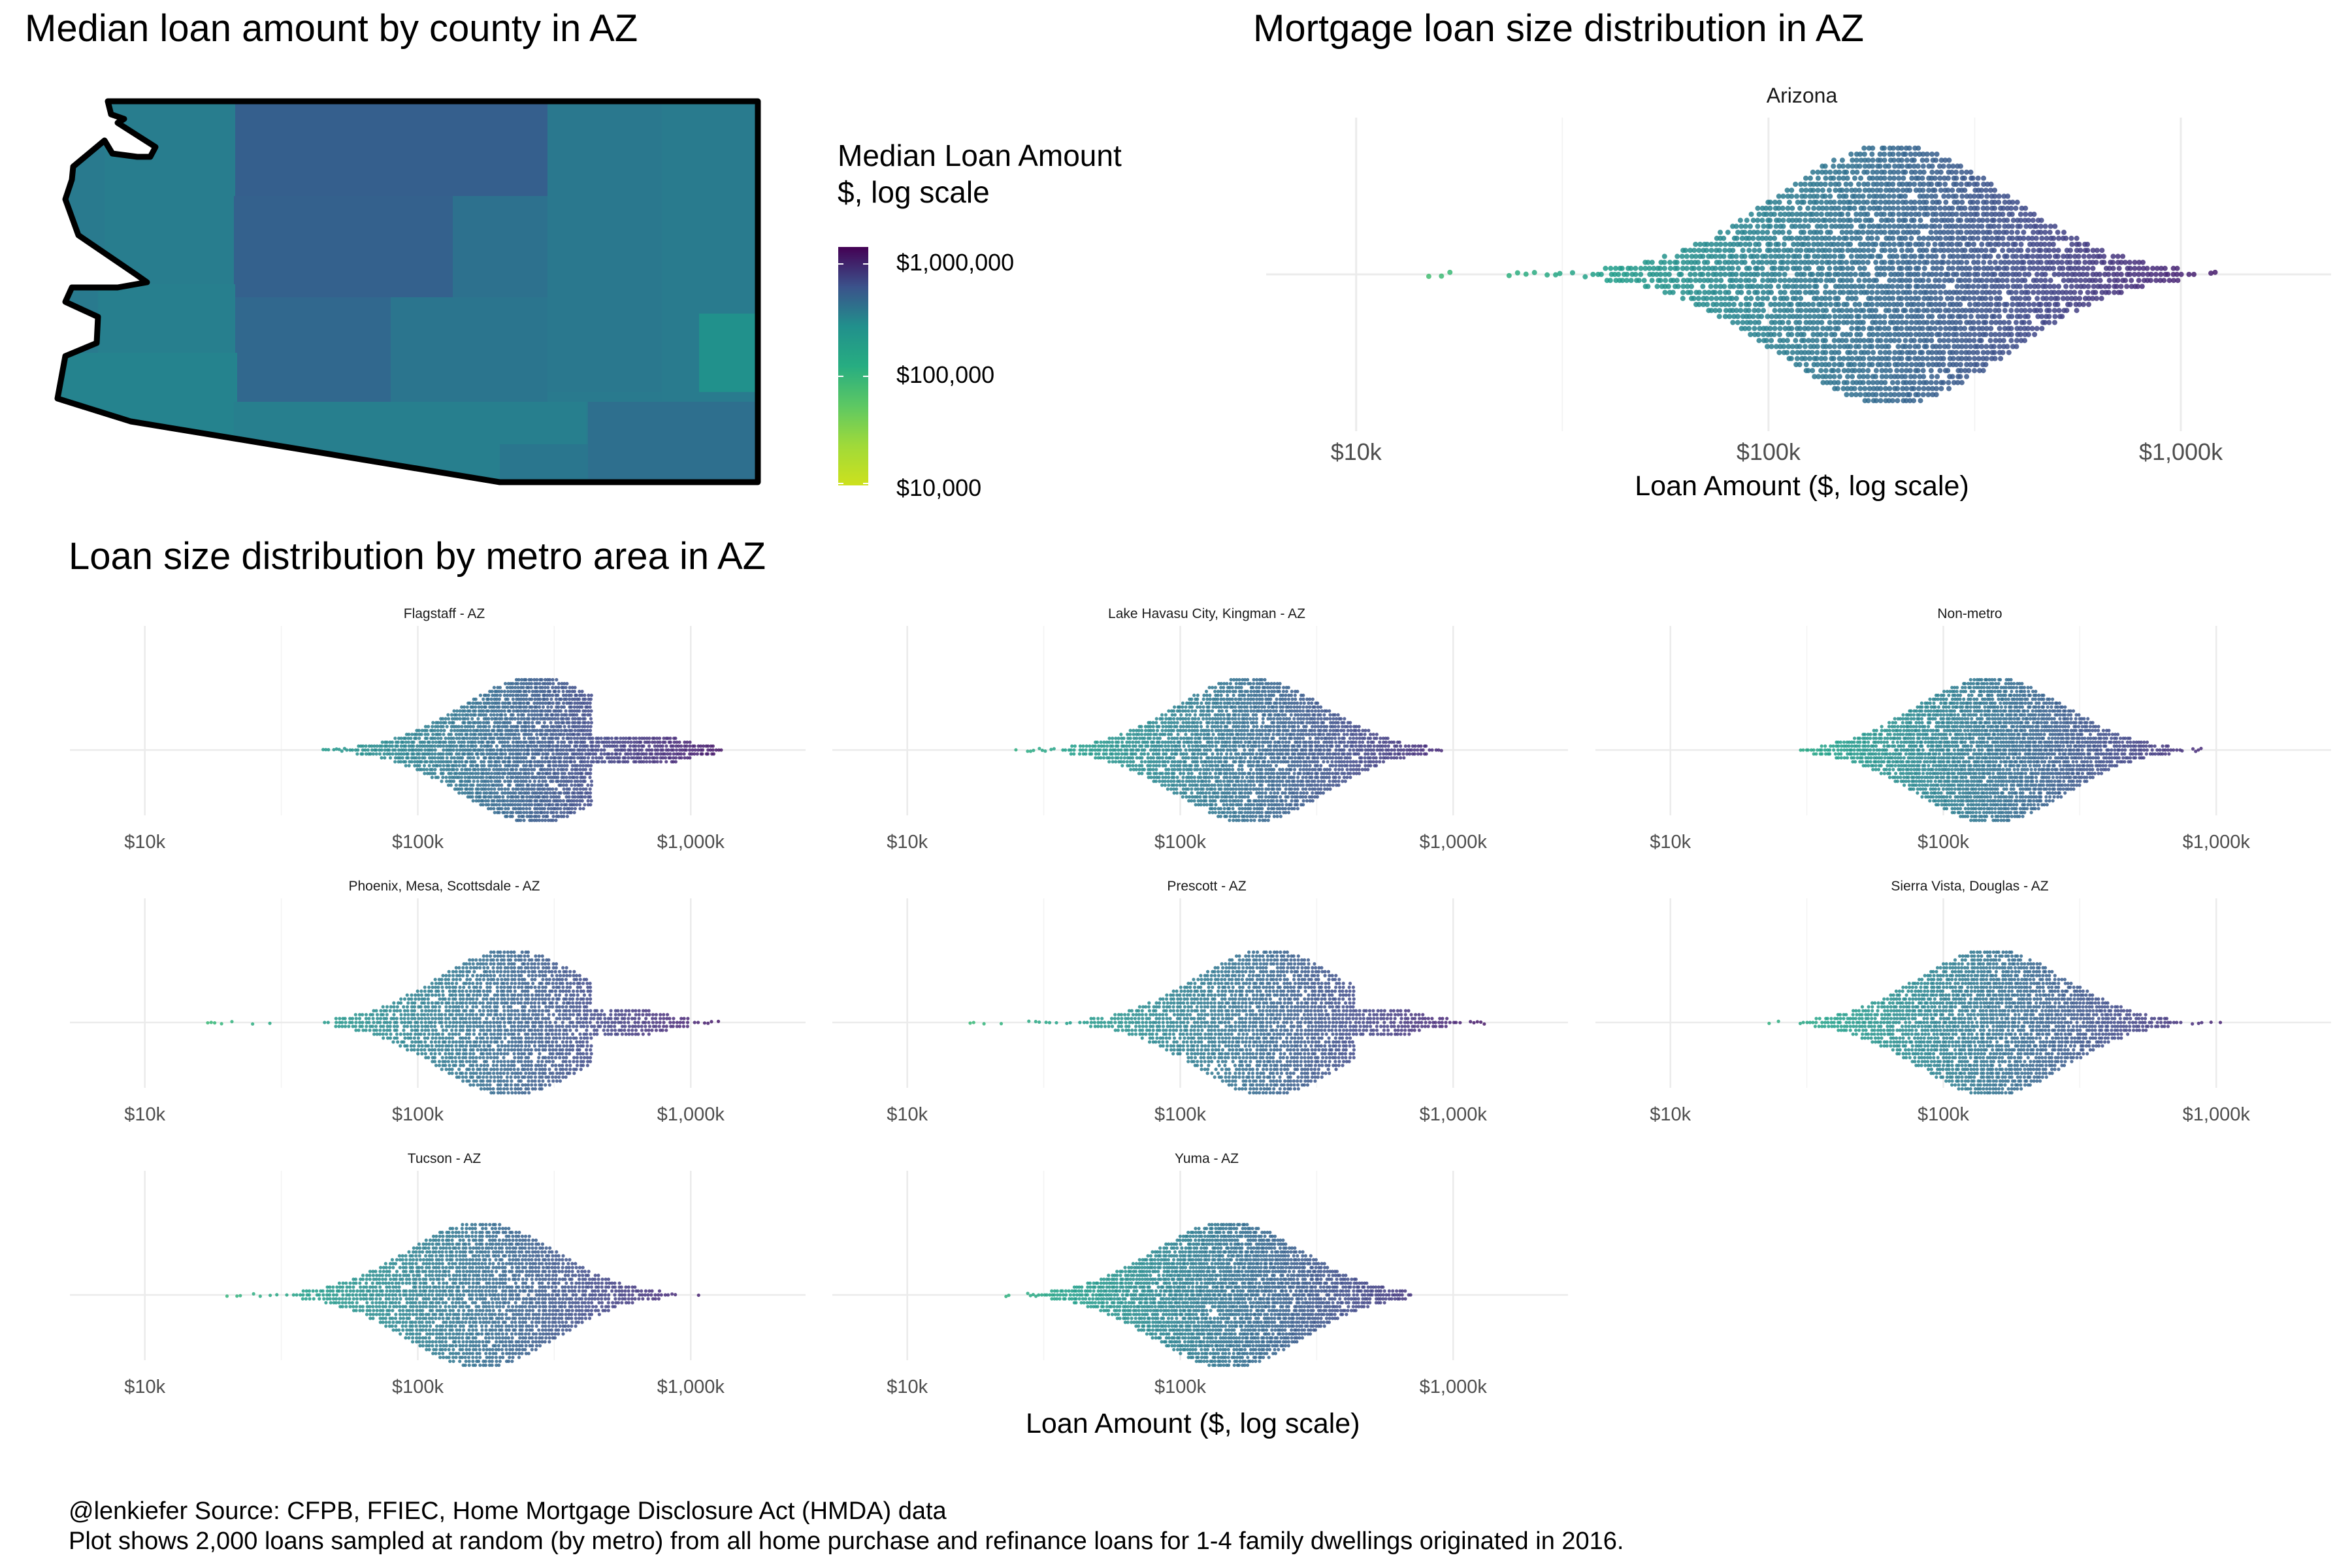 This screenshot has height=1568, width=2352. Describe the element at coordinates (914, 192) in the screenshot. I see `legend-title-line2: $, log scale` at that location.